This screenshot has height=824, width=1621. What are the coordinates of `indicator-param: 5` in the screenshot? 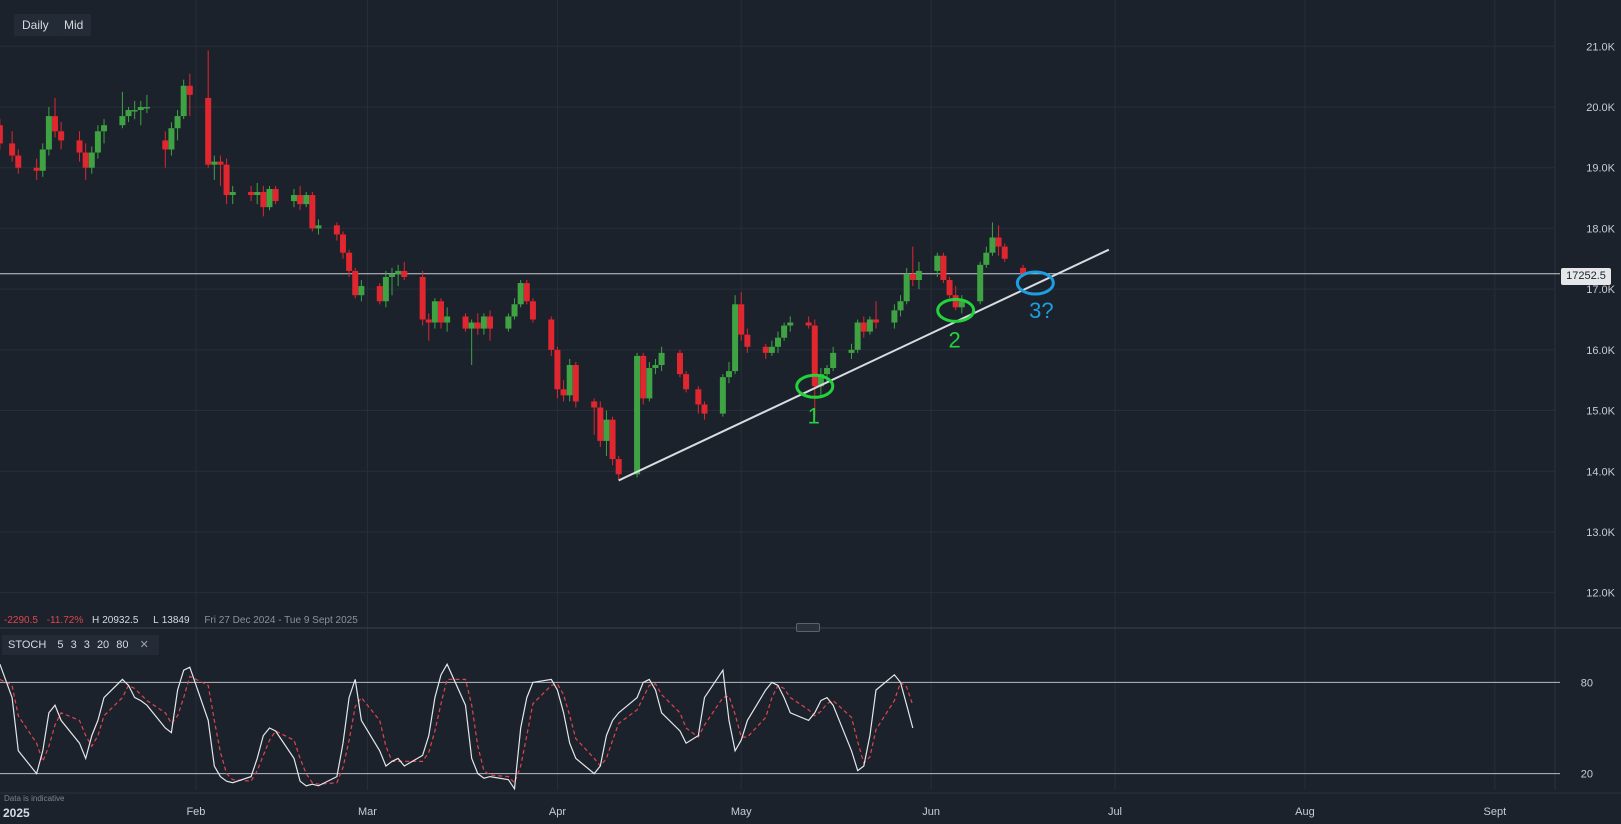 It's located at (60, 645).